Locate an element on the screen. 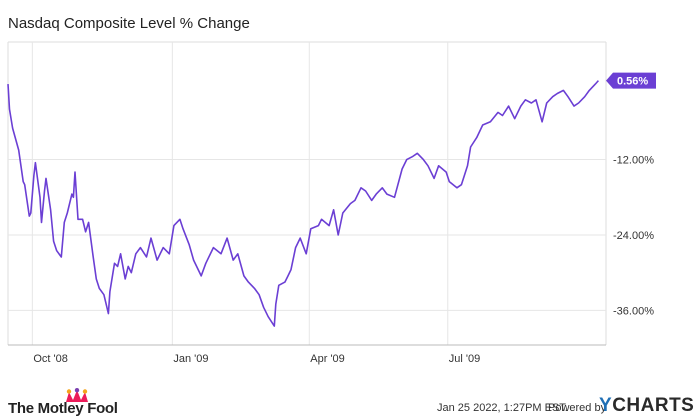 This screenshot has height=420, width=700. motley-fool-logo: The Motley Fool is located at coordinates (63, 408).